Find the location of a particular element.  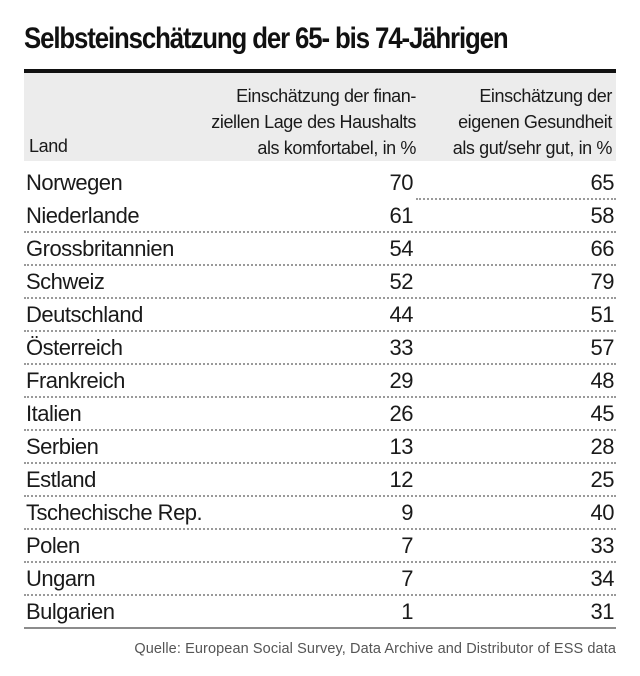

header-financial-line: Einschätzung der finan- is located at coordinates (326, 96).